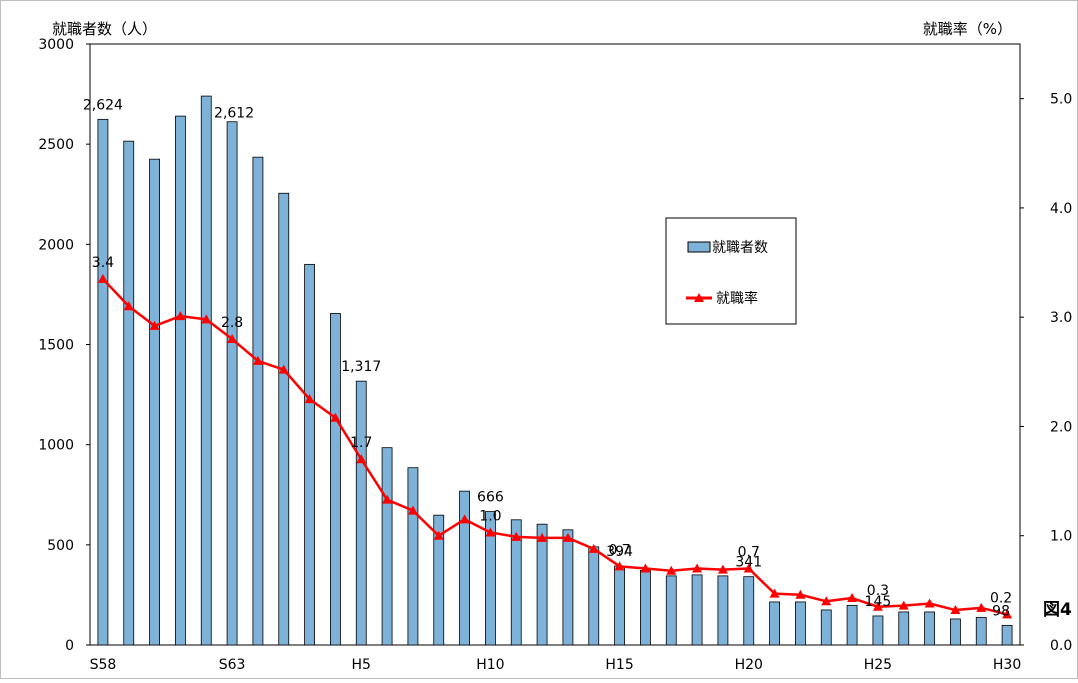 The width and height of the screenshot is (1078, 683). I want to click on legend-line-label: 就職率, so click(737, 298).